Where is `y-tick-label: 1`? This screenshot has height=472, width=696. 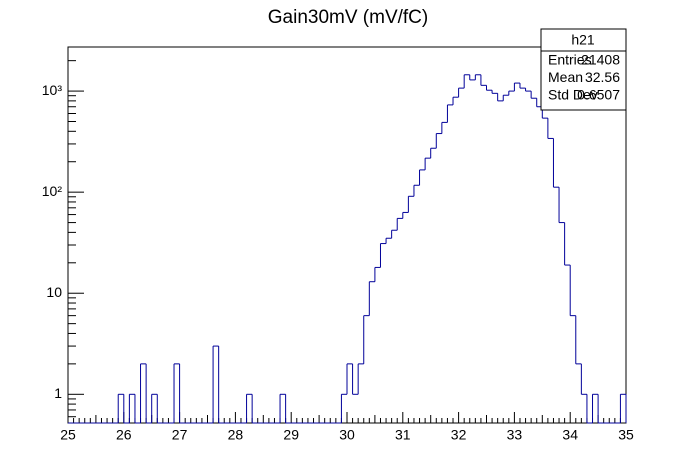 y-tick-label: 1 is located at coordinates (58, 393).